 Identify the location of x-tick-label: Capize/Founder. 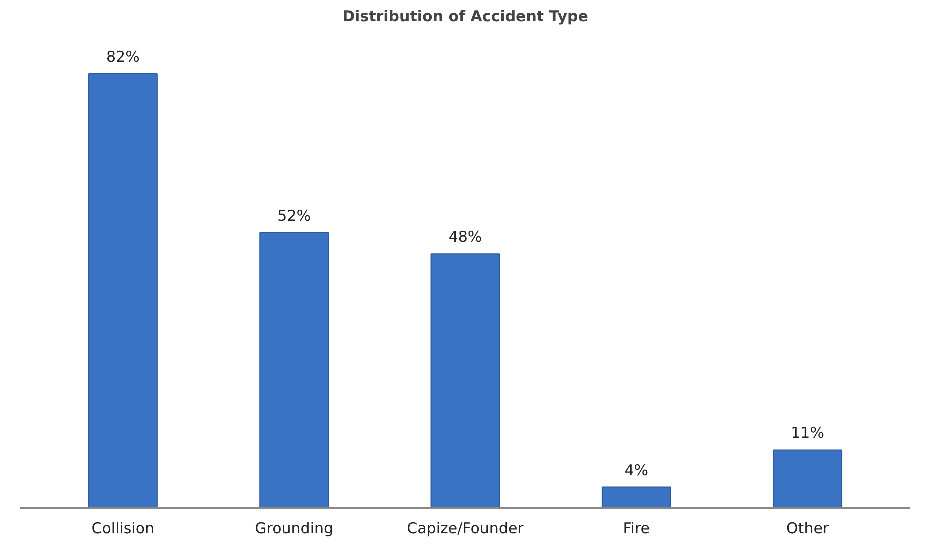
(466, 529).